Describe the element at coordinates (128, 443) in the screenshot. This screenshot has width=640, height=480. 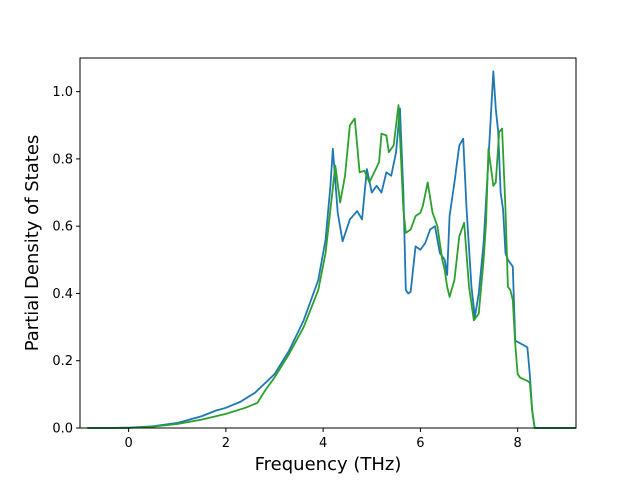
I see `x-tick-label: 0` at that location.